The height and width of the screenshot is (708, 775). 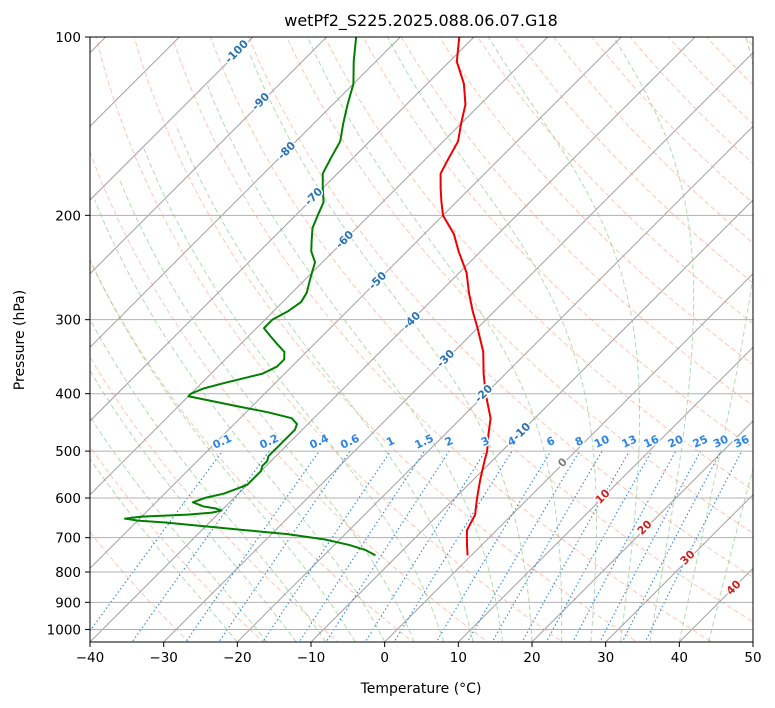 I want to click on x-tick-label: 10, so click(x=458, y=658).